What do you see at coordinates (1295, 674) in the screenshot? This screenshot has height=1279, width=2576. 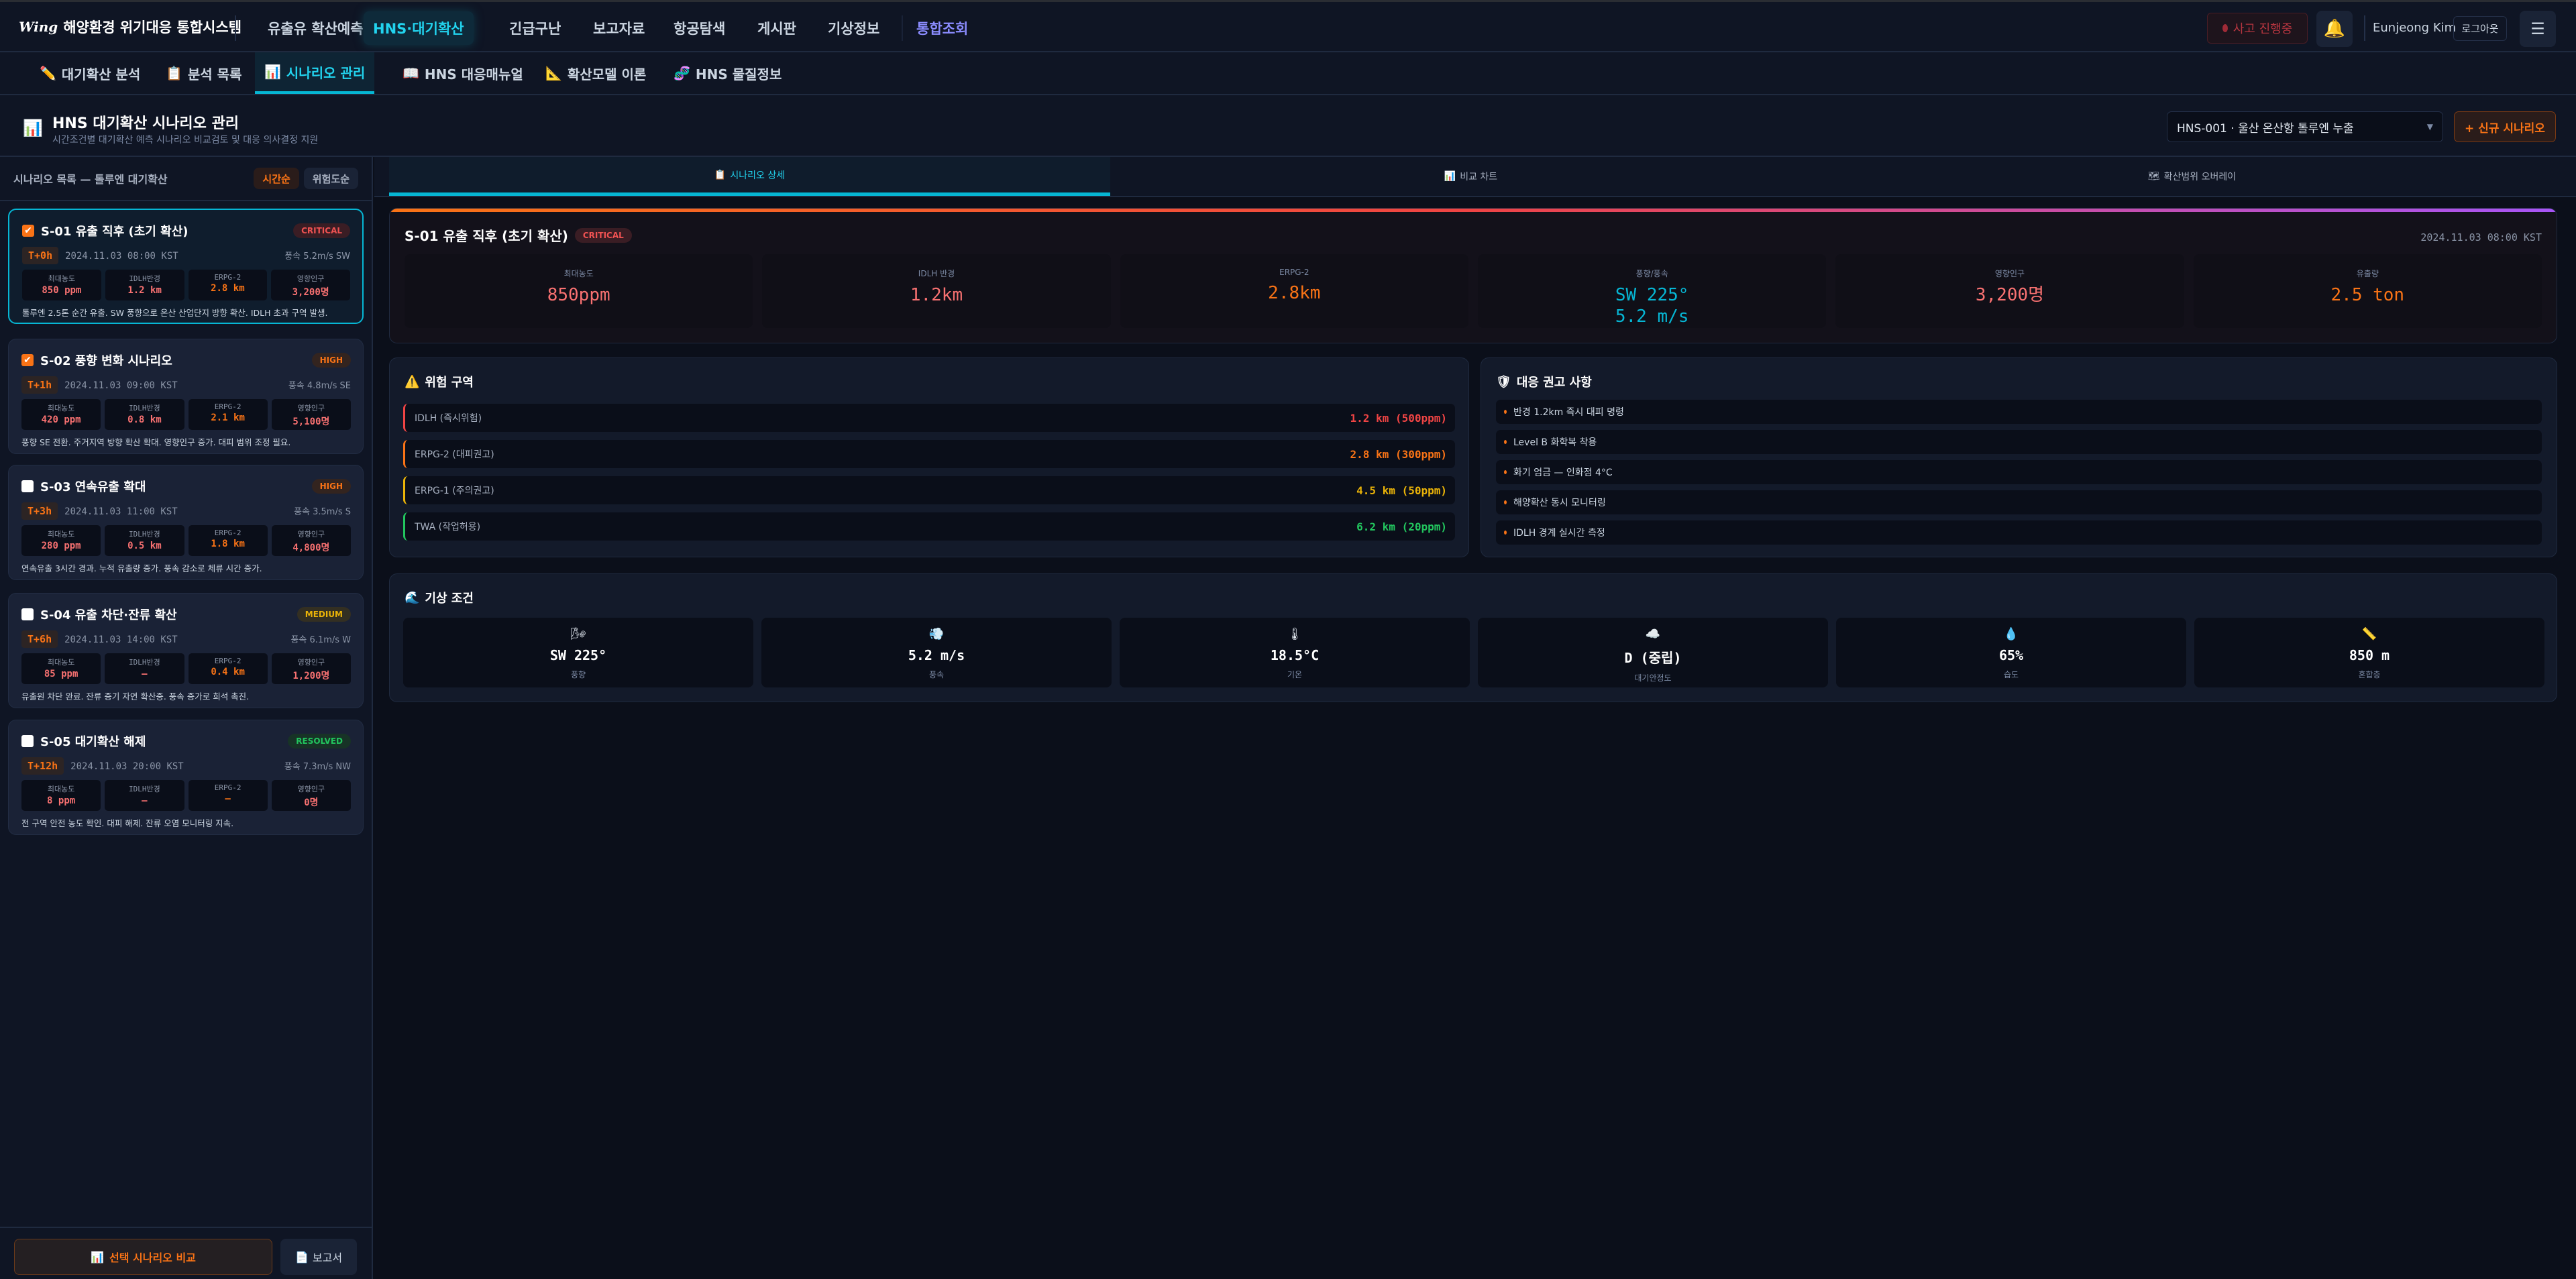 I see `weather-label: 기온` at bounding box center [1295, 674].